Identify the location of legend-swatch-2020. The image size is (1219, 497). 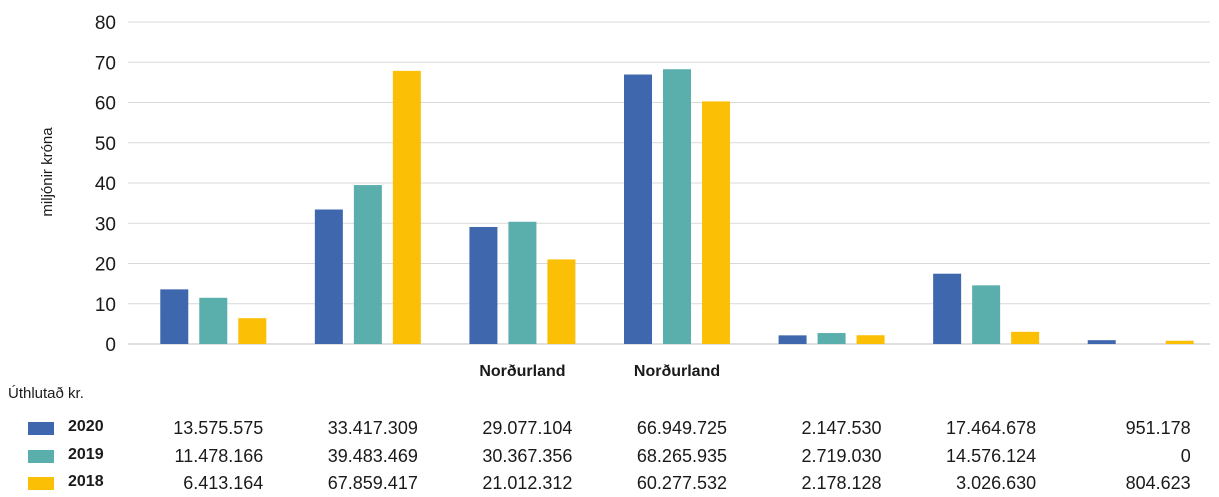
(41, 428).